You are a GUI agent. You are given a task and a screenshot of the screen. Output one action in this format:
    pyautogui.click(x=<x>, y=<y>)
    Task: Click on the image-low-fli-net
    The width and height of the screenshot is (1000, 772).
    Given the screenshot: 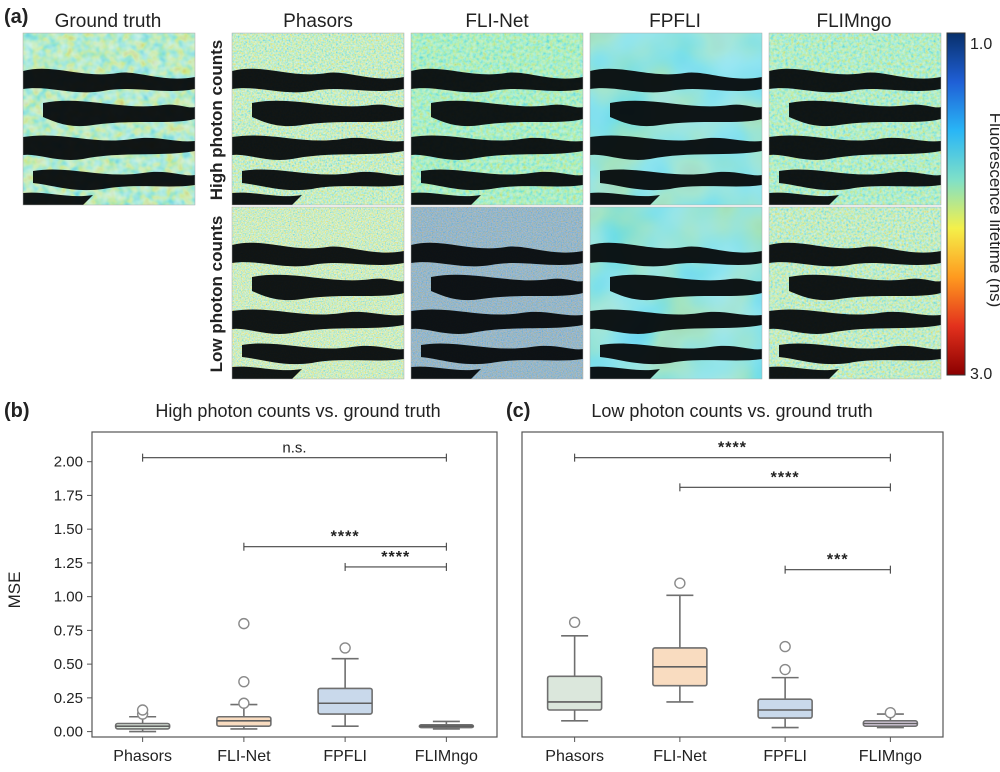 What is the action you would take?
    pyautogui.click(x=497, y=293)
    